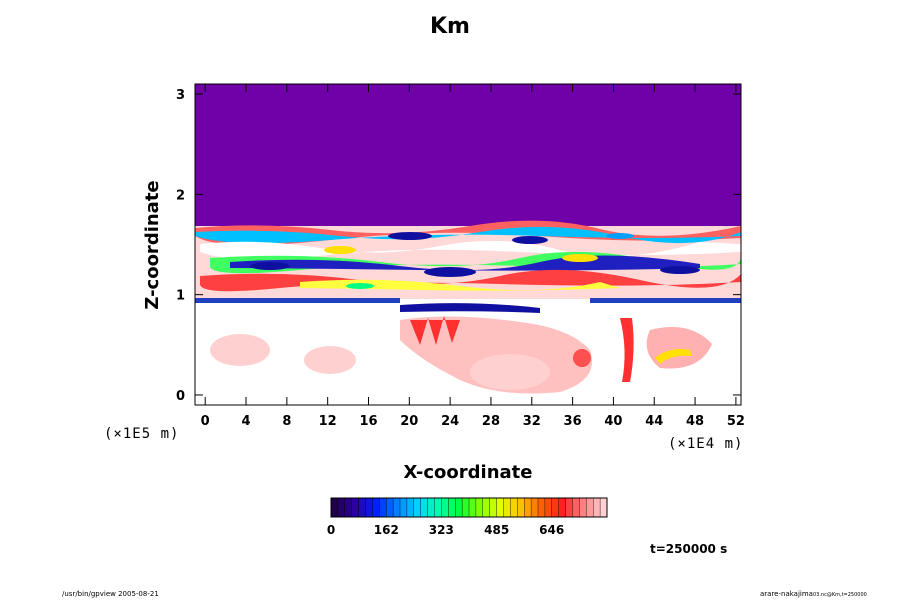 The height and width of the screenshot is (600, 900). I want to click on x-tick-label: 8, so click(286, 421).